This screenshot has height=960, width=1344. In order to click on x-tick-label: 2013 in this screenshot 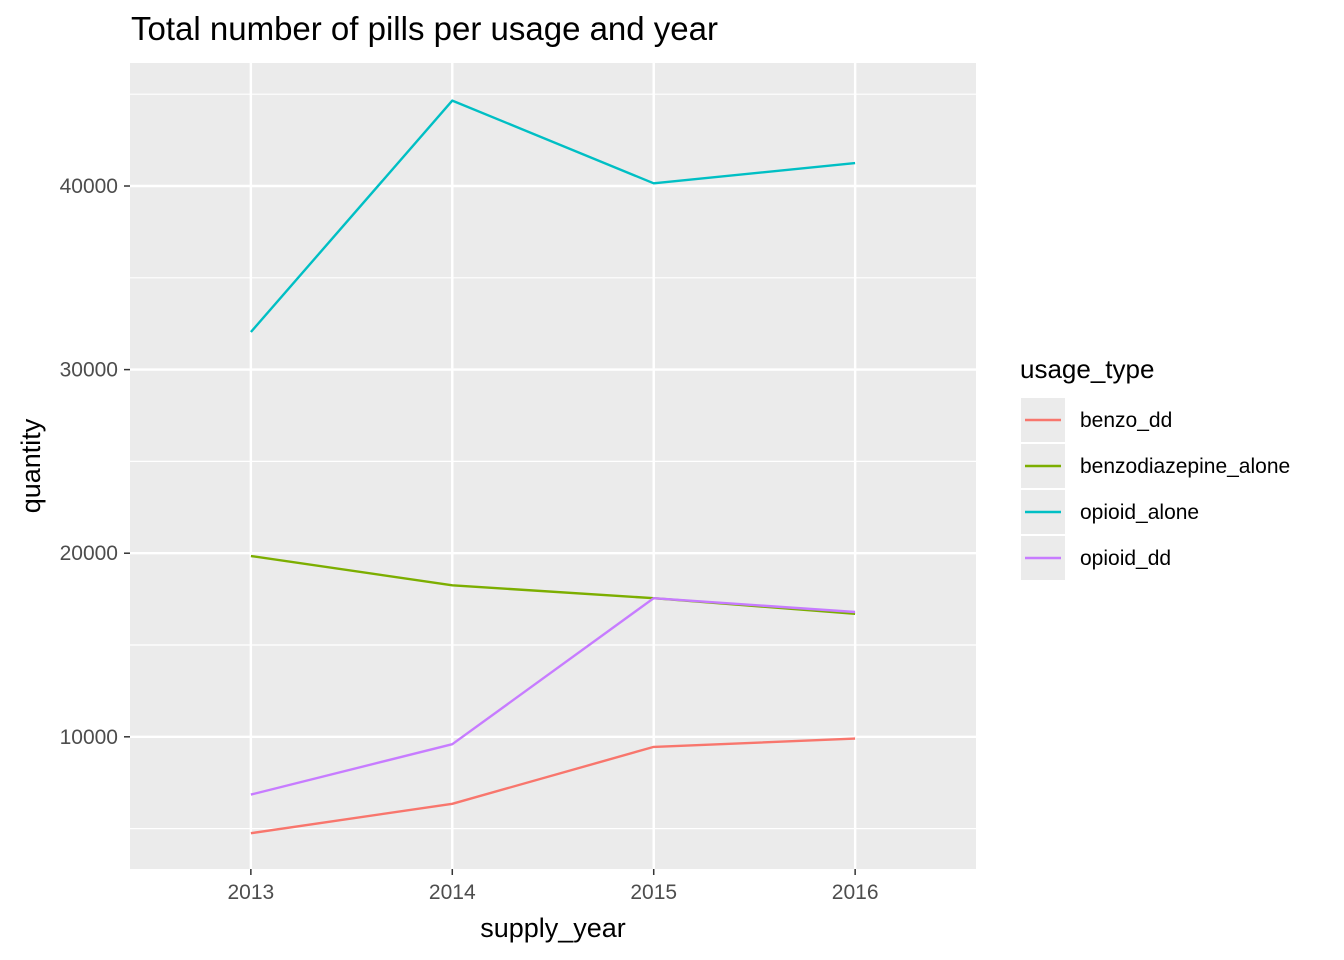, I will do `click(250, 892)`.